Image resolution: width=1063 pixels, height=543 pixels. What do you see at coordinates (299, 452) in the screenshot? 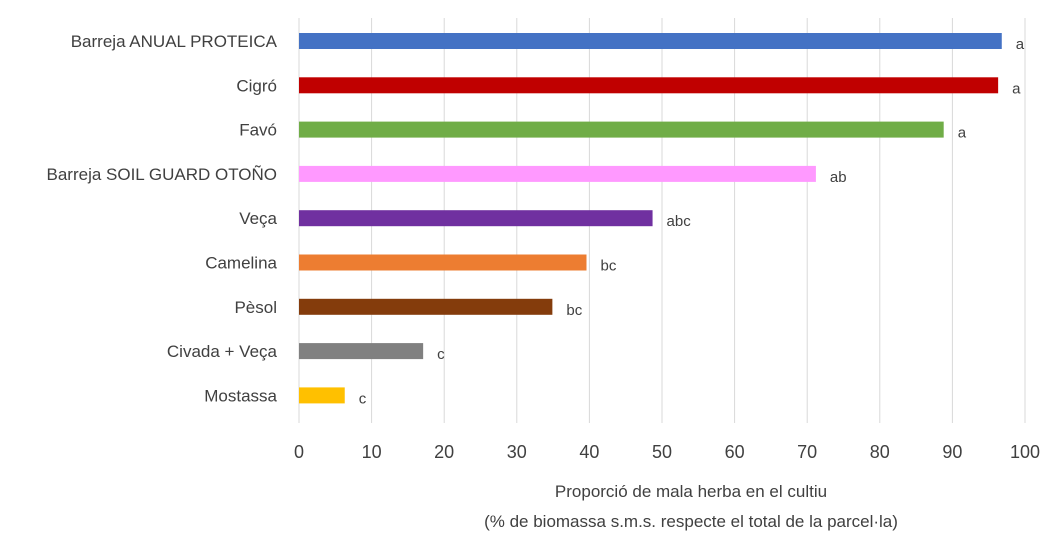
I see `x-tick-label: 0` at bounding box center [299, 452].